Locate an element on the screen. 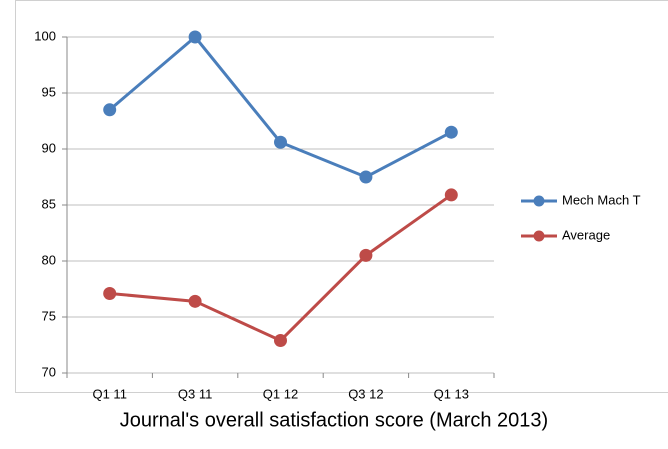 This screenshot has height=449, width=668. legend-label: Average is located at coordinates (586, 234).